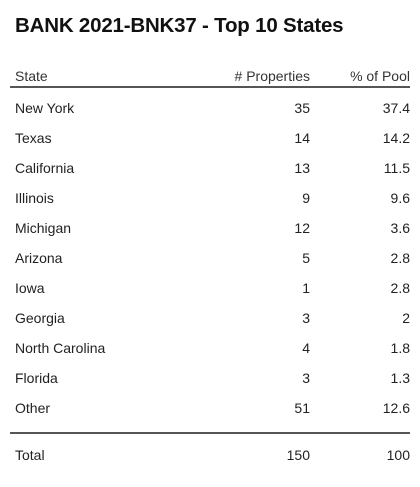 The height and width of the screenshot is (487, 420). What do you see at coordinates (396, 108) in the screenshot?
I see `pool-cell: 37.4` at bounding box center [396, 108].